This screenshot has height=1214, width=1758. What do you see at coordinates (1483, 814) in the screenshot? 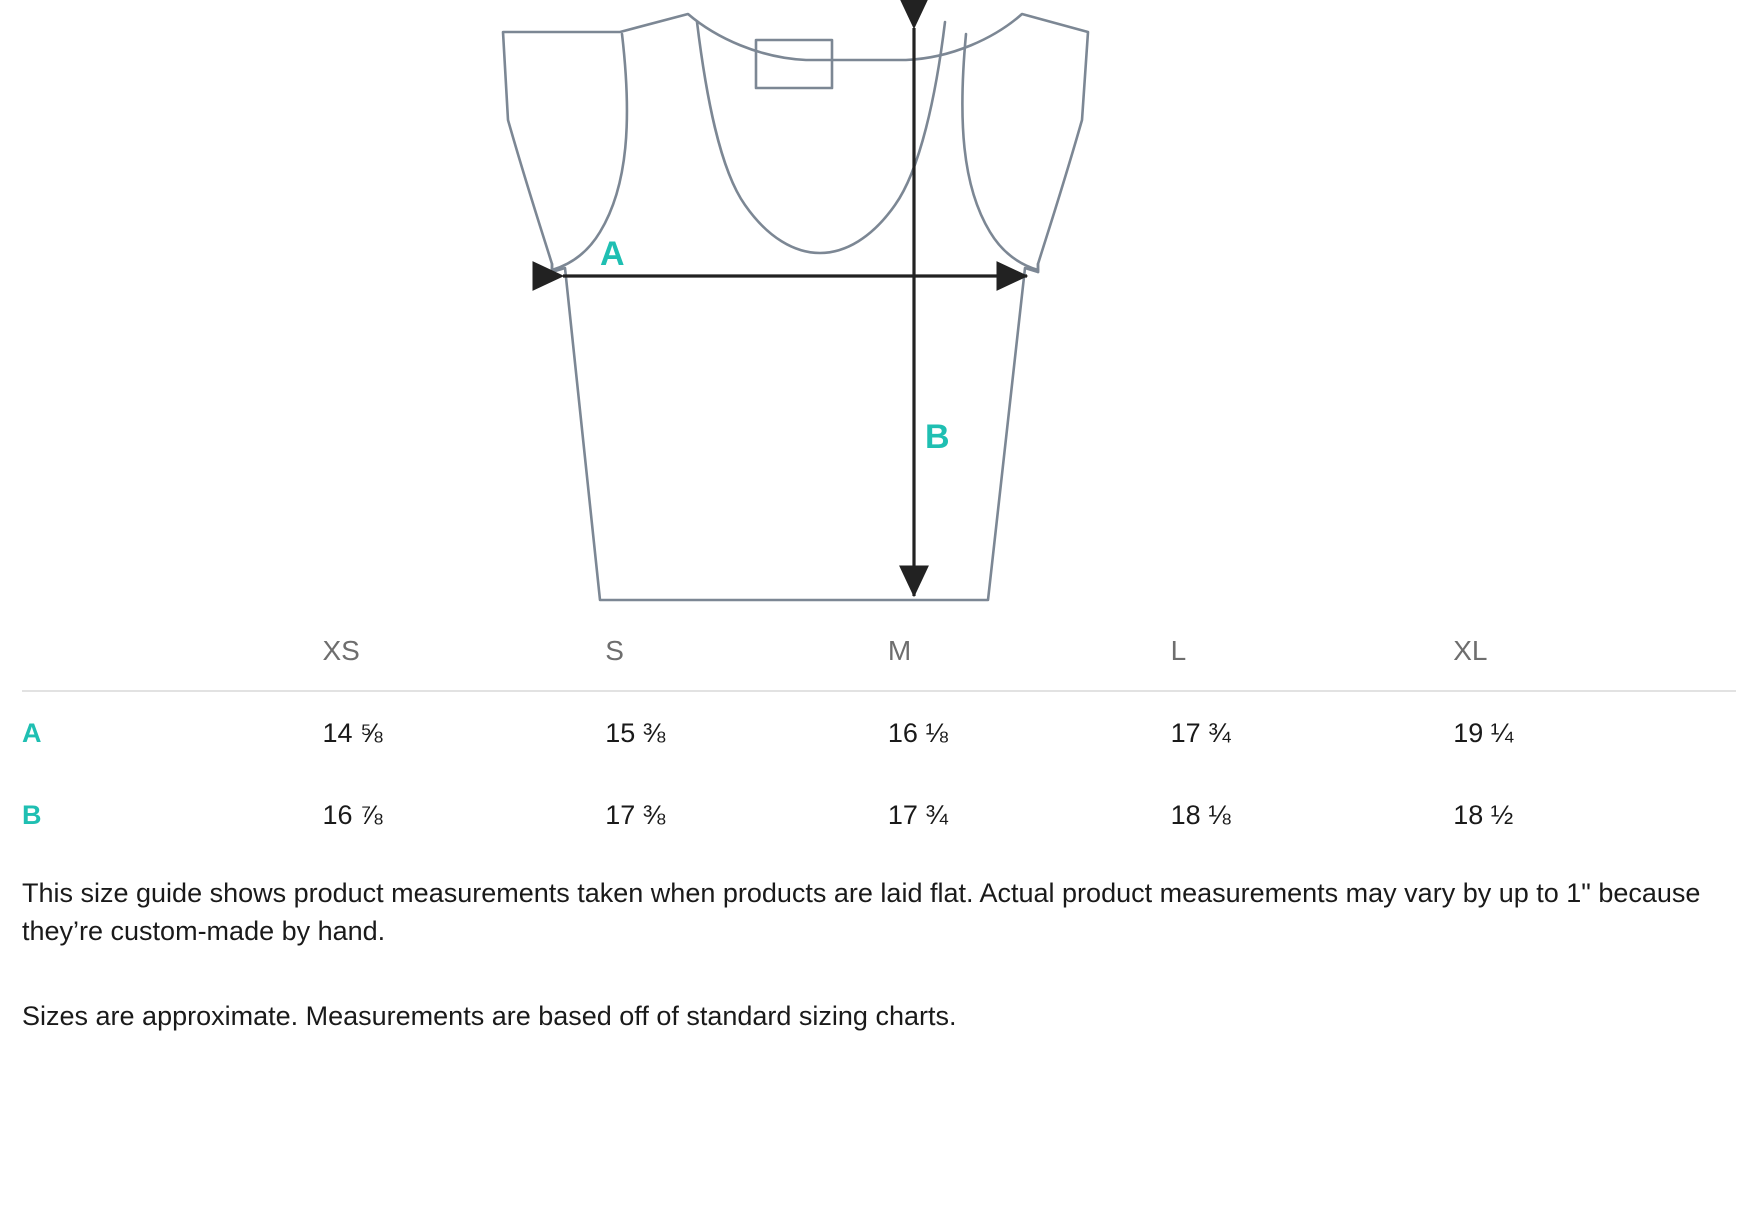
I see `cell-b-xl: 18 ½` at bounding box center [1483, 814].